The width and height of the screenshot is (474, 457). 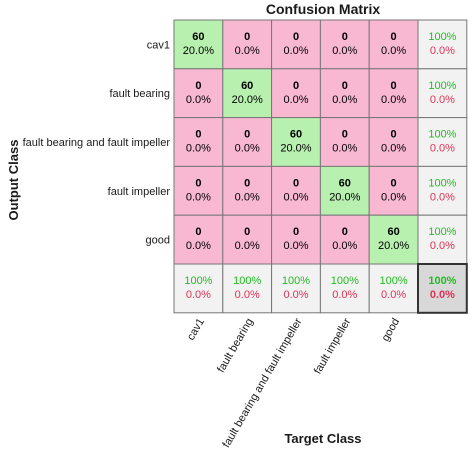 I want to click on x-tick-label: fault bearing, so click(x=235, y=345).